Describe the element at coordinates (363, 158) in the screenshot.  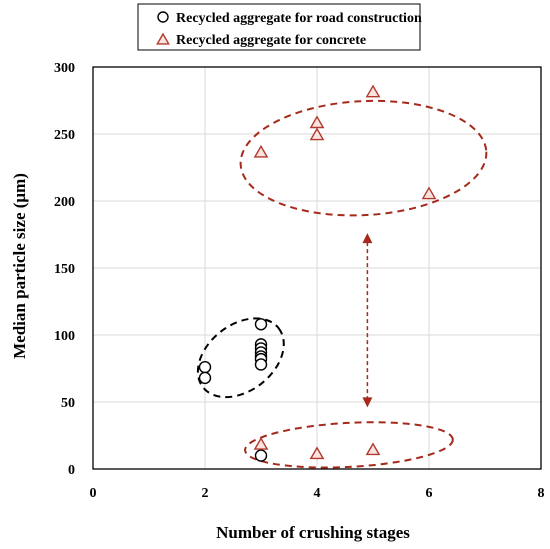
I see `concrete-high-group-ellipse` at that location.